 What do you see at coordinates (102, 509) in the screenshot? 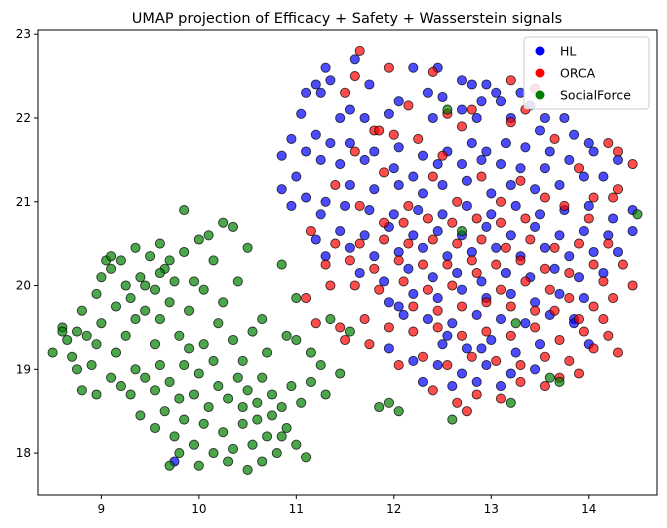
I see `x-tick-label: 9` at bounding box center [102, 509].